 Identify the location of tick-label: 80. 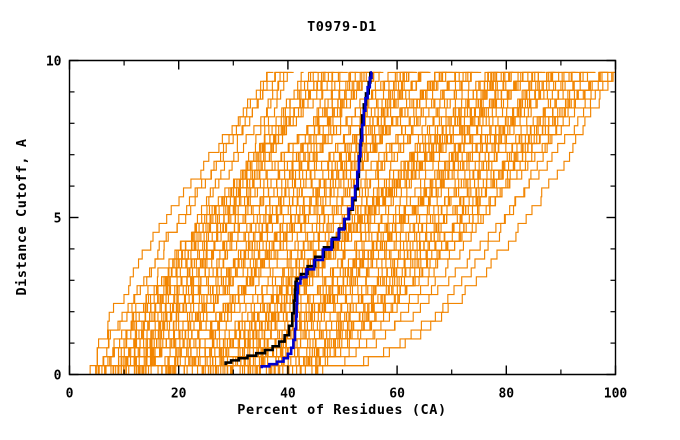
(506, 394).